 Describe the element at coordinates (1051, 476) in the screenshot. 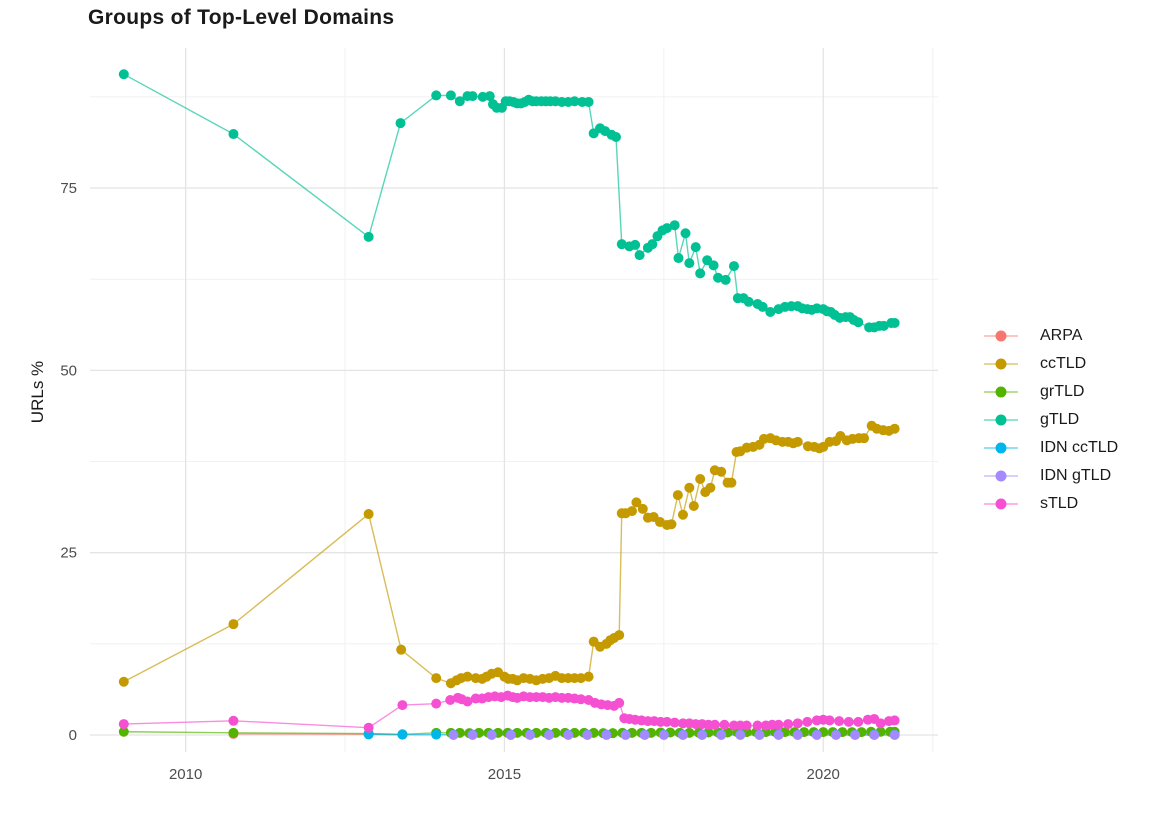

I see `legend-item-idn-gtld: IDN gTLD` at that location.